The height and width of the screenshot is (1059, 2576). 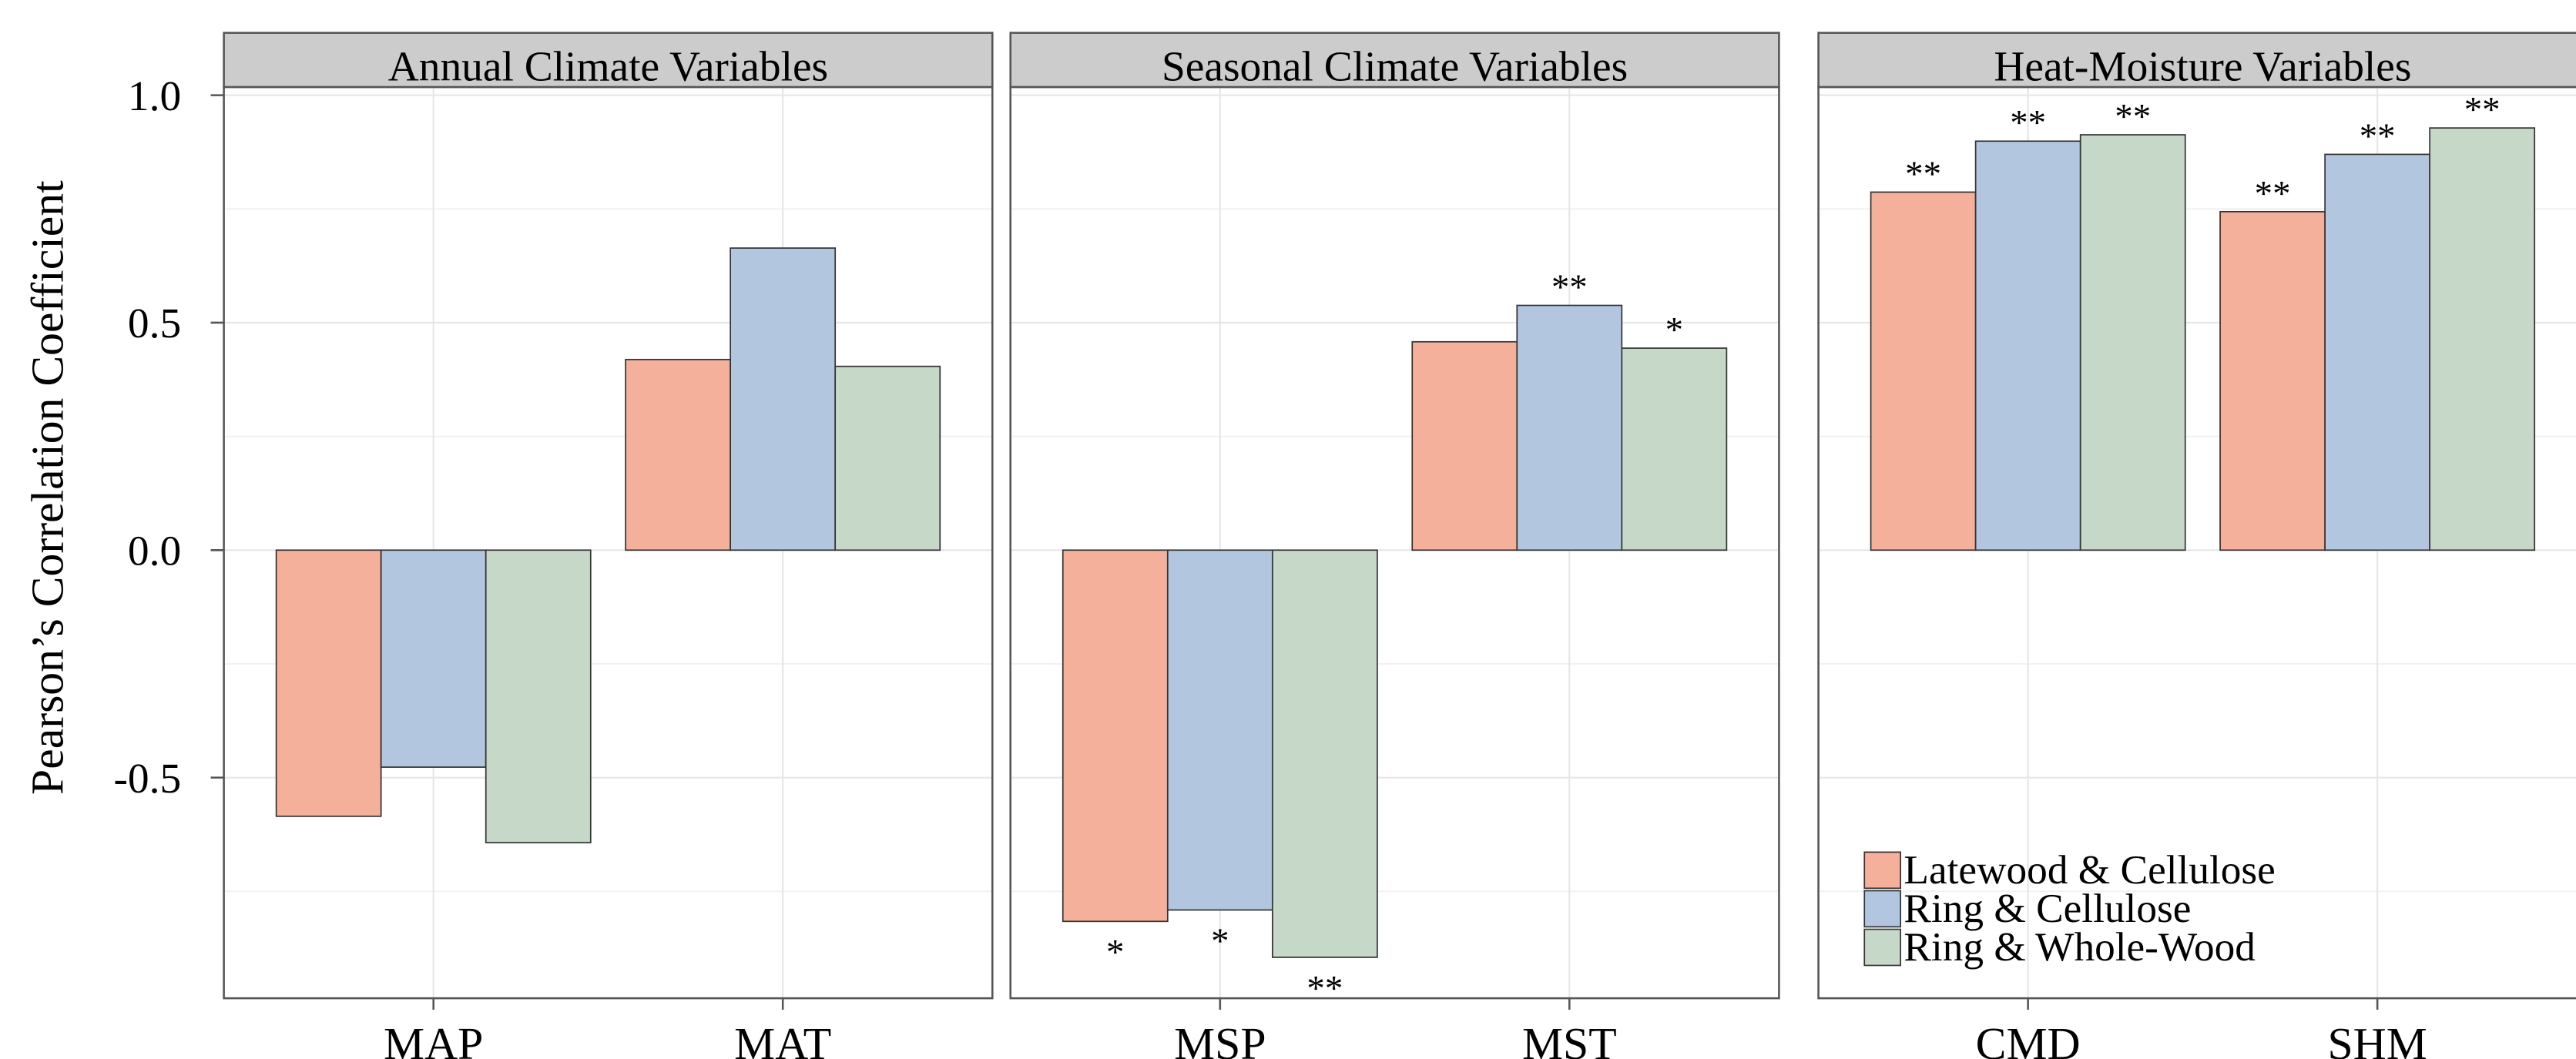 What do you see at coordinates (154, 95) in the screenshot?
I see `y-tick-label: 1.0` at bounding box center [154, 95].